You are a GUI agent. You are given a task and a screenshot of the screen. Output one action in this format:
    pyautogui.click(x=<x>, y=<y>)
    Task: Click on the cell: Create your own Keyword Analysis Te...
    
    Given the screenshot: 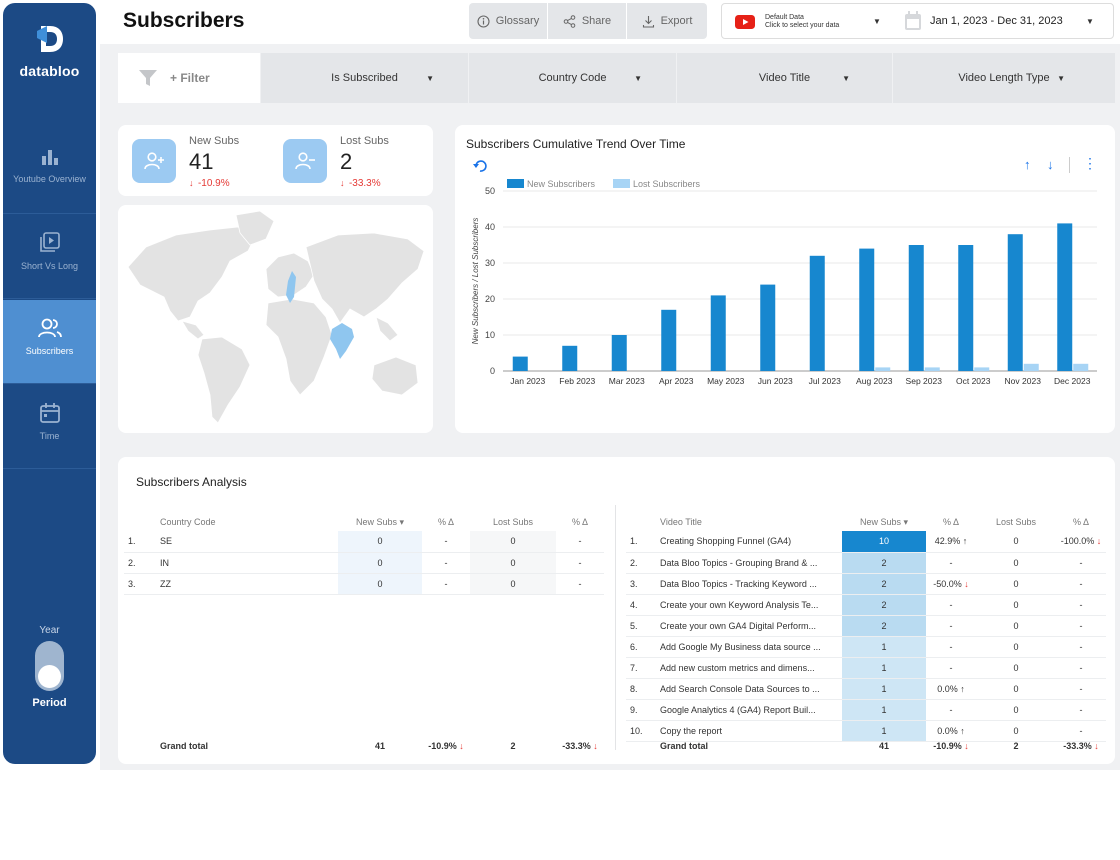 What is the action you would take?
    pyautogui.click(x=749, y=605)
    